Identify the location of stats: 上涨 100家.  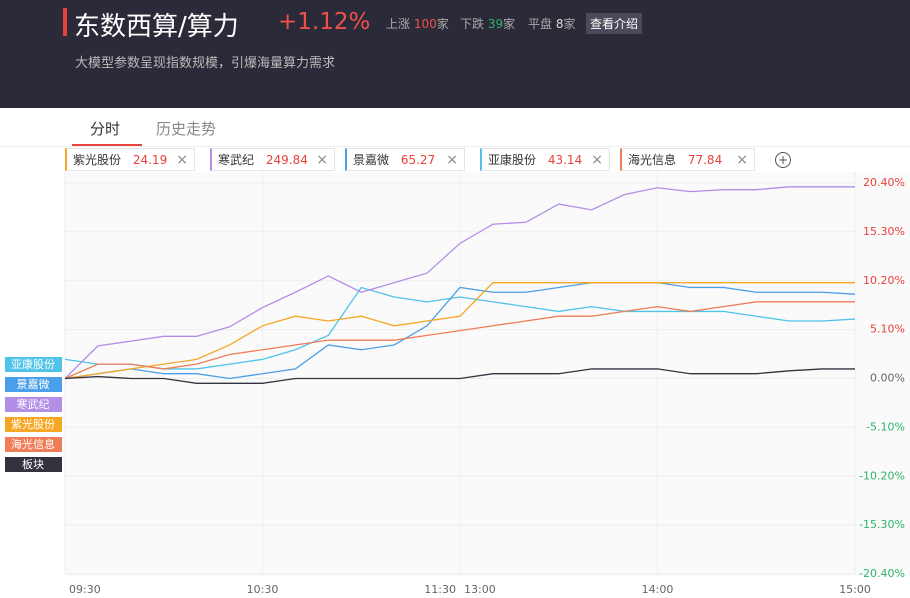
(417, 23).